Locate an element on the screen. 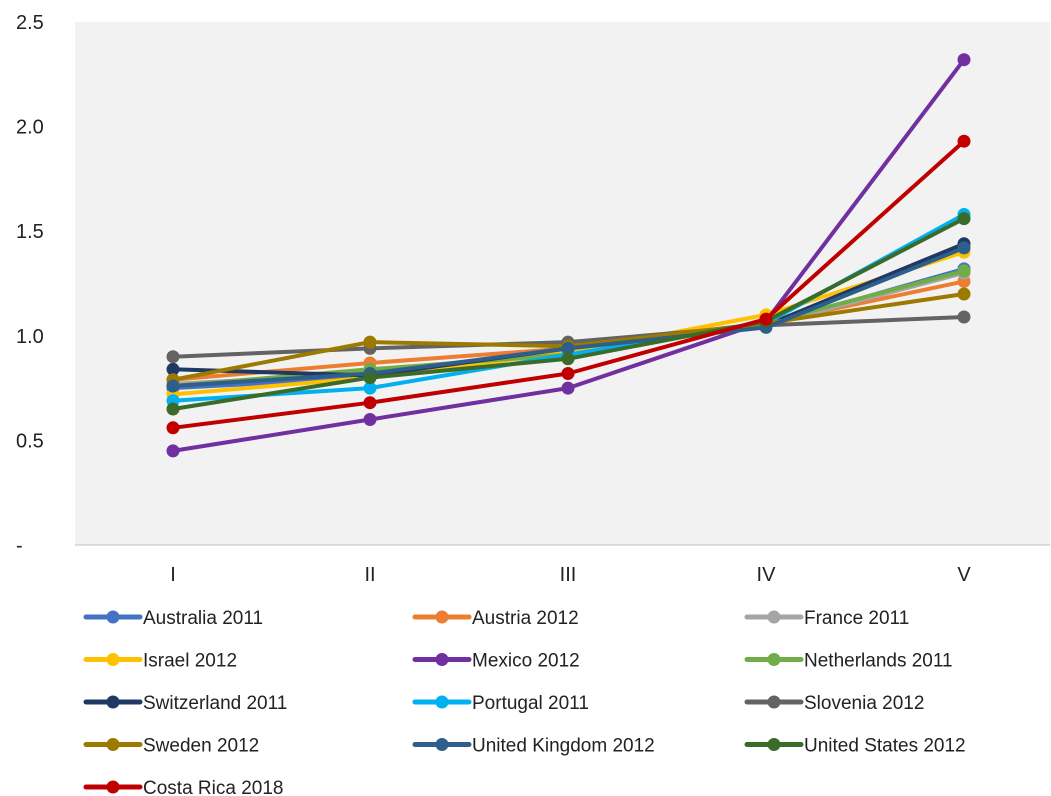  legend-item: Slovenia 2012 is located at coordinates (834, 703).